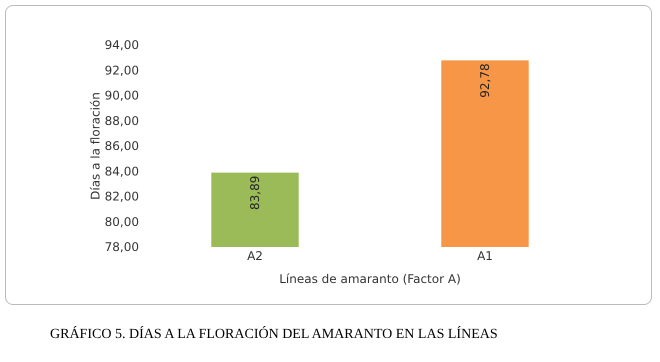  Describe the element at coordinates (485, 80) in the screenshot. I see `data-label: 92,78` at that location.